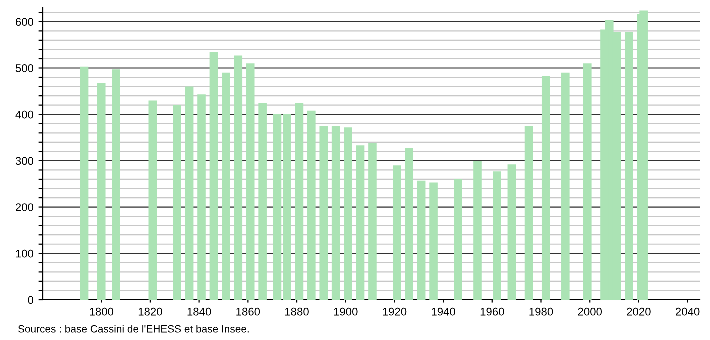 The width and height of the screenshot is (710, 340). Describe the element at coordinates (590, 312) in the screenshot. I see `x-tick-label: 2000` at that location.